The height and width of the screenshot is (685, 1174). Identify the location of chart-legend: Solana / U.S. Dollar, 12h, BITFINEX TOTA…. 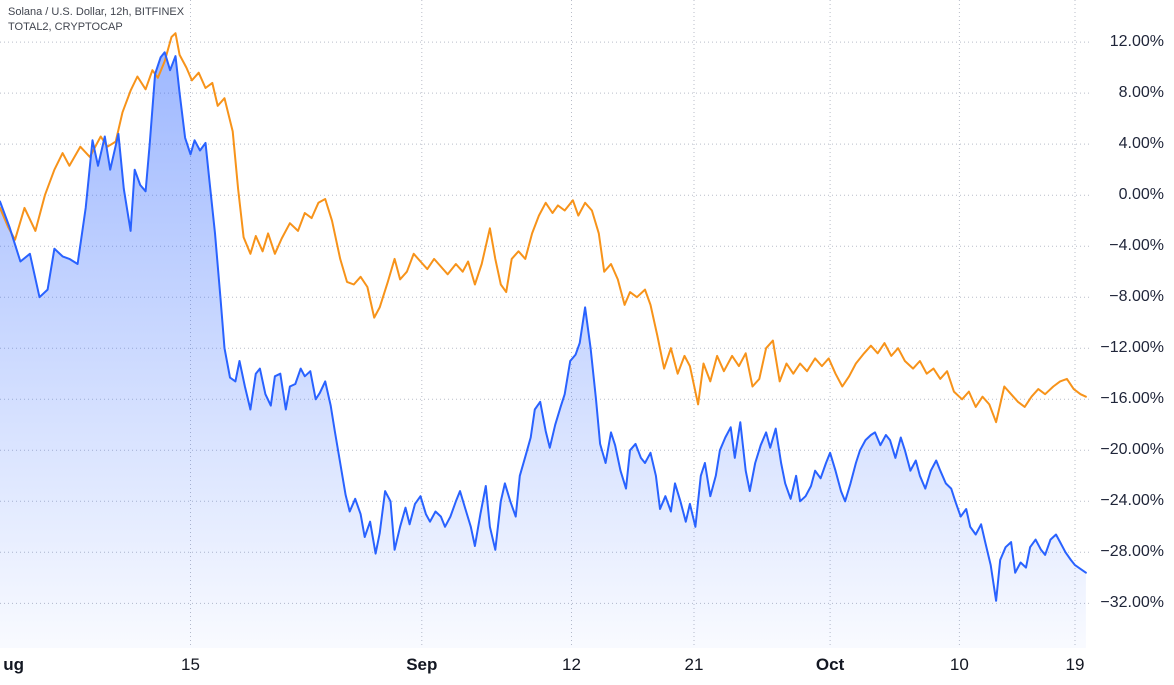
(96, 20).